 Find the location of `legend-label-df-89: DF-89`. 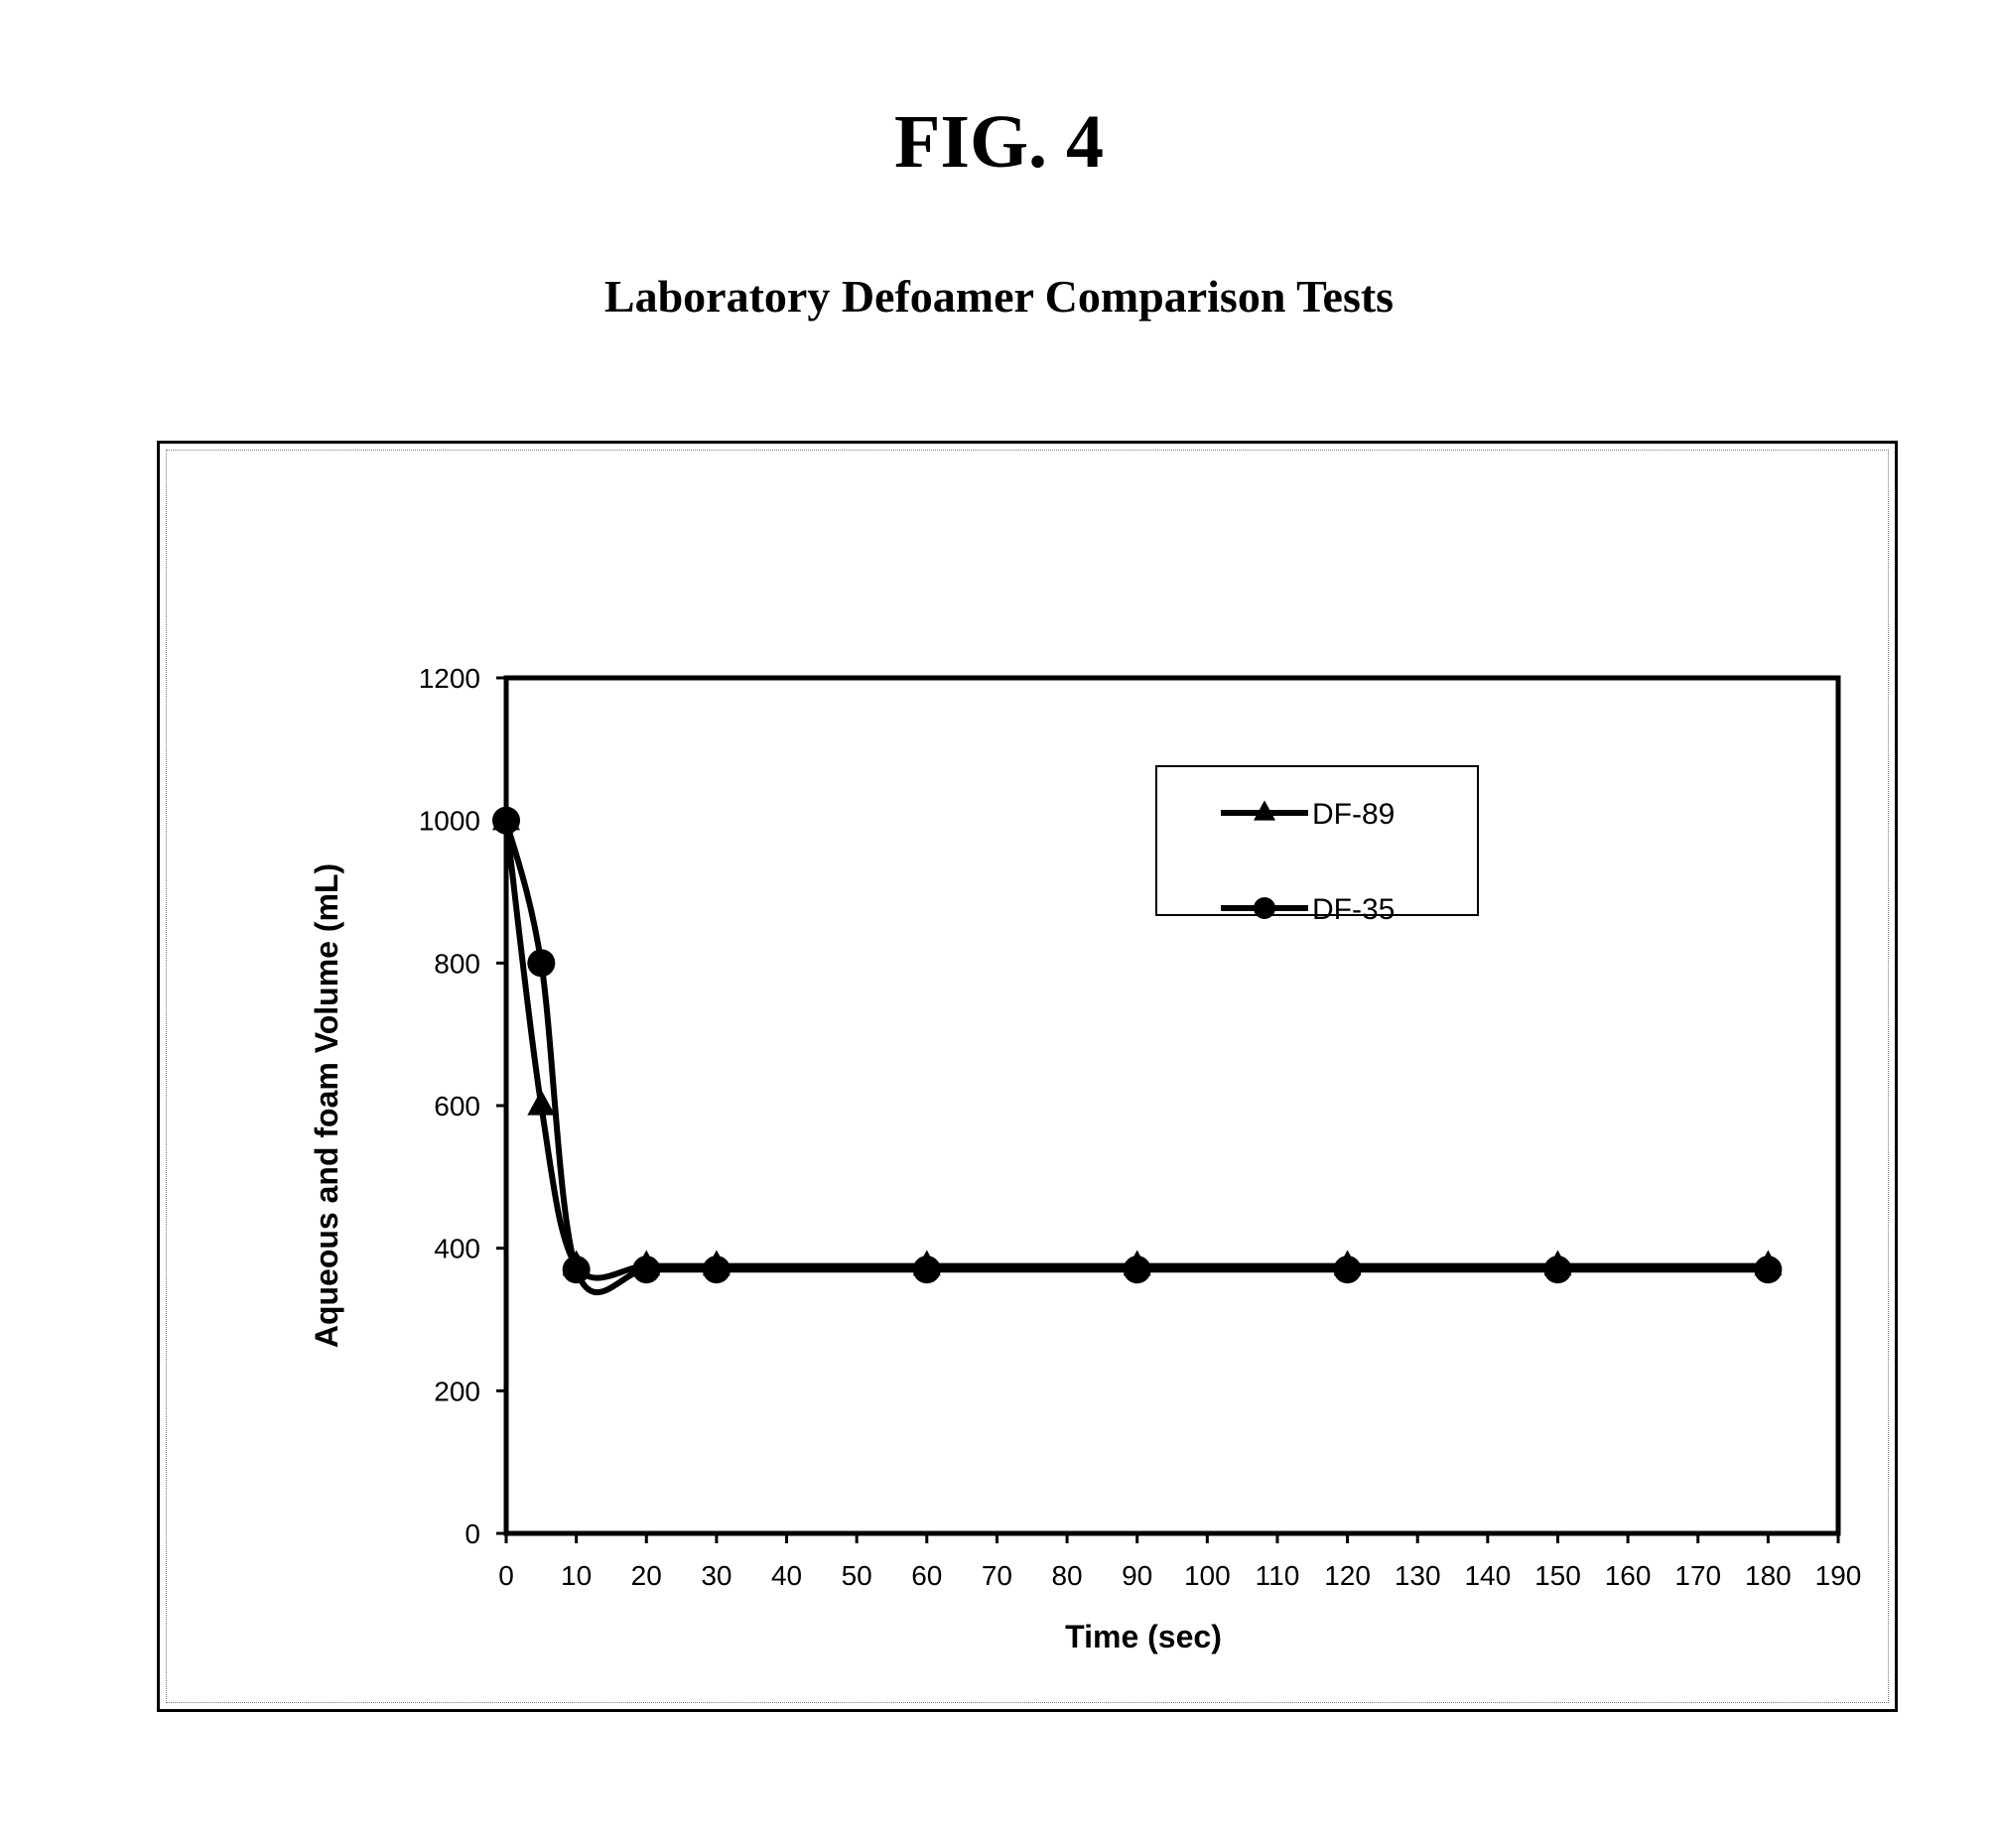

legend-label-df-89: DF-89 is located at coordinates (1353, 814).